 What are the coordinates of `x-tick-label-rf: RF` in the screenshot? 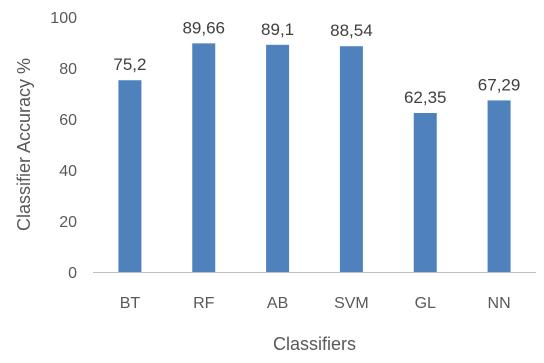 It's located at (204, 303).